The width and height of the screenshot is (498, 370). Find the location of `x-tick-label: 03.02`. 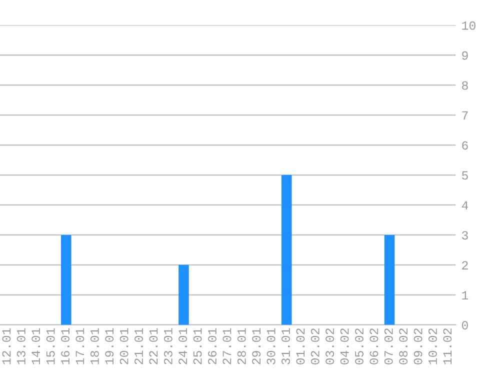

x-tick-label: 03.02 is located at coordinates (330, 346).